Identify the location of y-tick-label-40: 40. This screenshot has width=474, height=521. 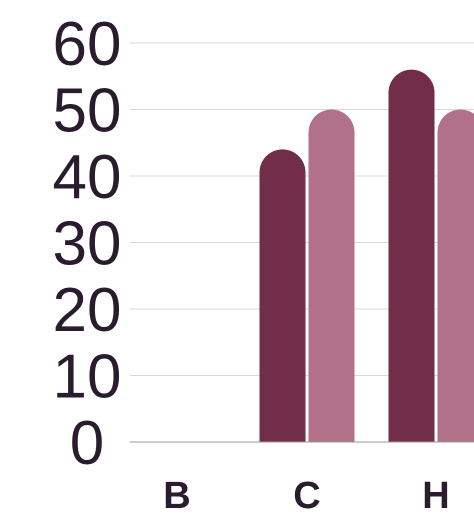
(87, 177).